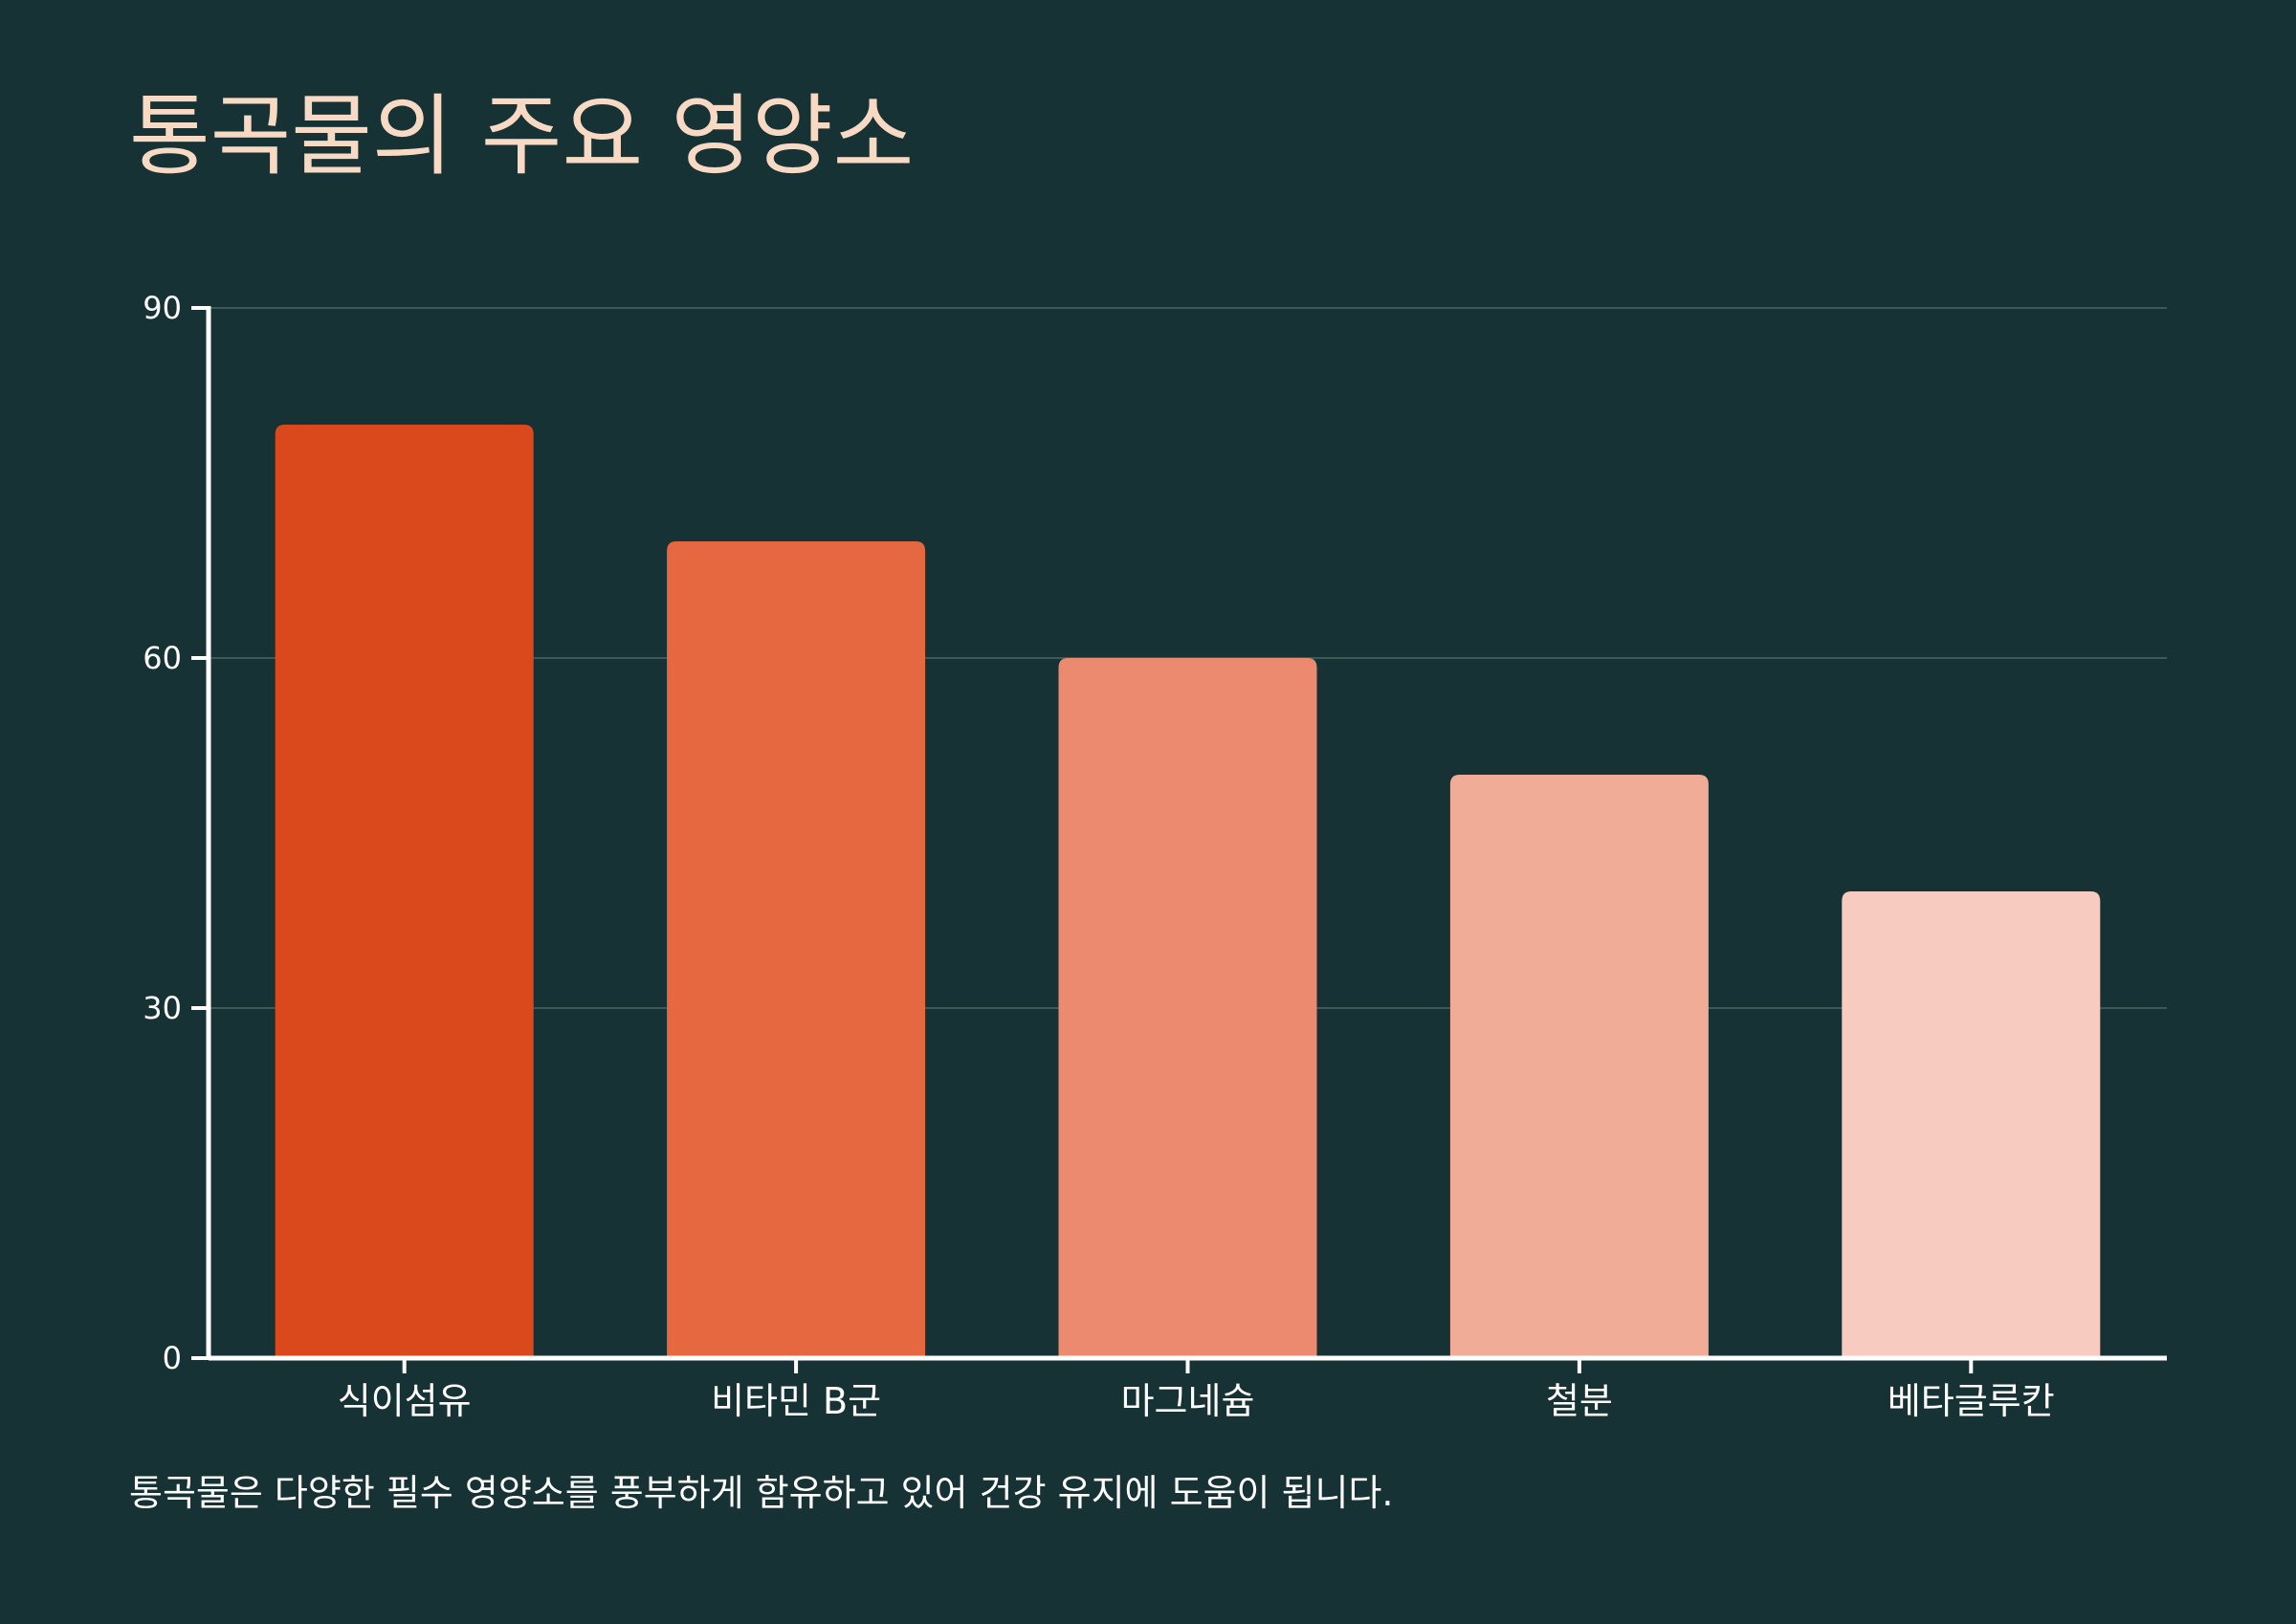  Describe the element at coordinates (1188, 1401) in the screenshot. I see `x-tick-label: 마그네슘` at that location.